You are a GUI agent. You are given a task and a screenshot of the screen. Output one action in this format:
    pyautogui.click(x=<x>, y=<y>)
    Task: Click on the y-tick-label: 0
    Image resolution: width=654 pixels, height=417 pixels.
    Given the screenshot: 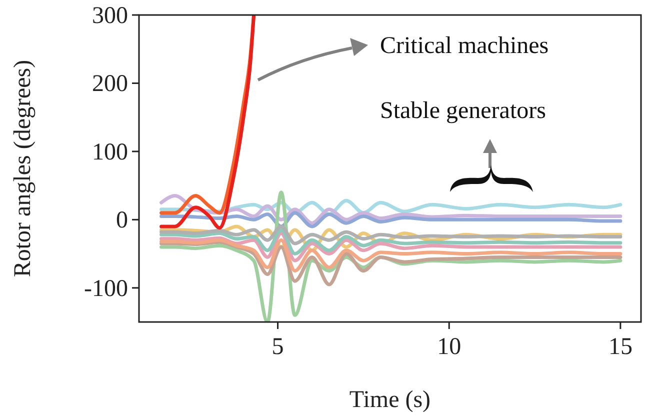 What is the action you would take?
    pyautogui.click(x=122, y=221)
    